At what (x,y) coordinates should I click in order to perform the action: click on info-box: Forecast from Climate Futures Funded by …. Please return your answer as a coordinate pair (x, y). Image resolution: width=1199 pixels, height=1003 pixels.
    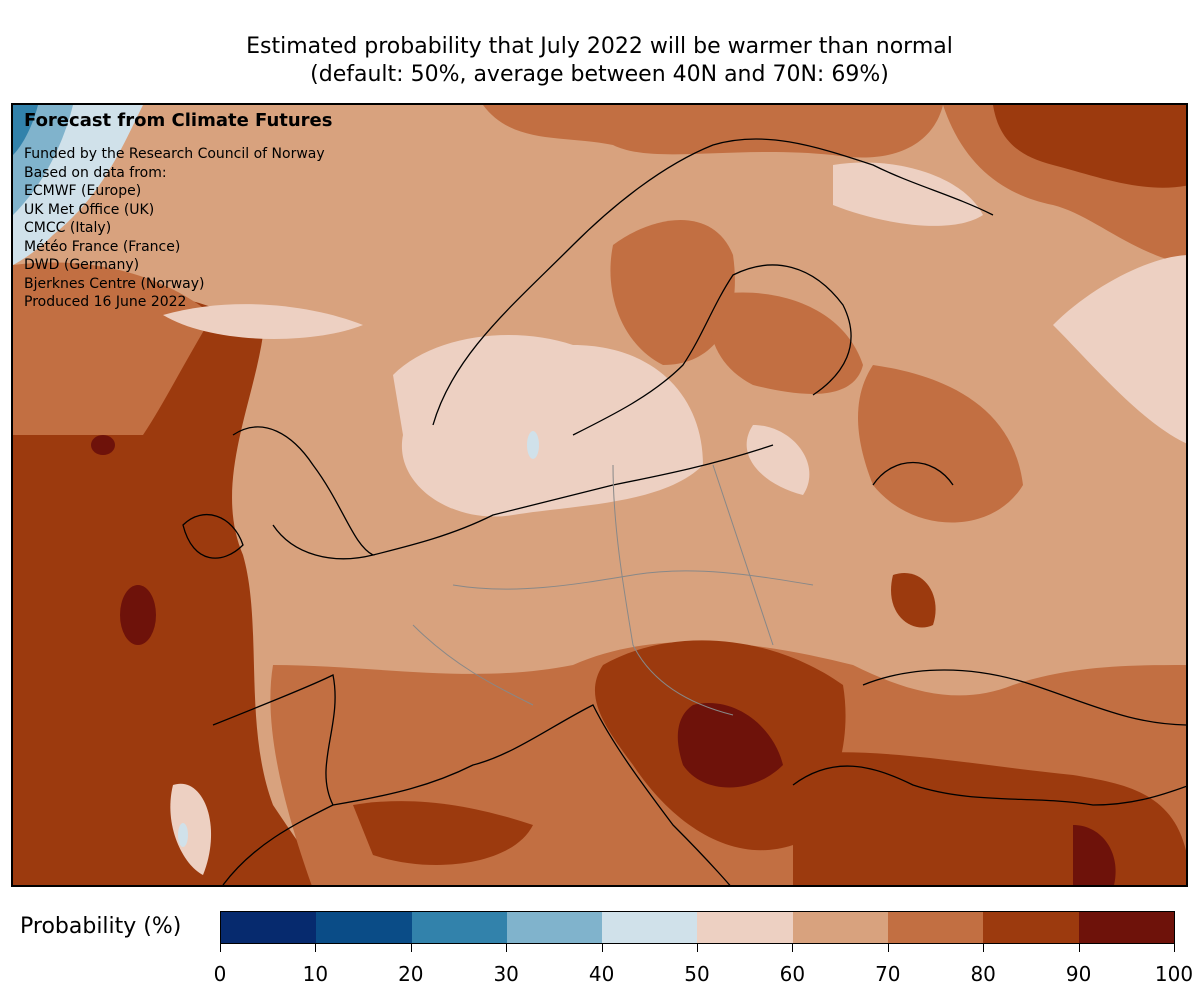
    Looking at the image, I should click on (178, 210).